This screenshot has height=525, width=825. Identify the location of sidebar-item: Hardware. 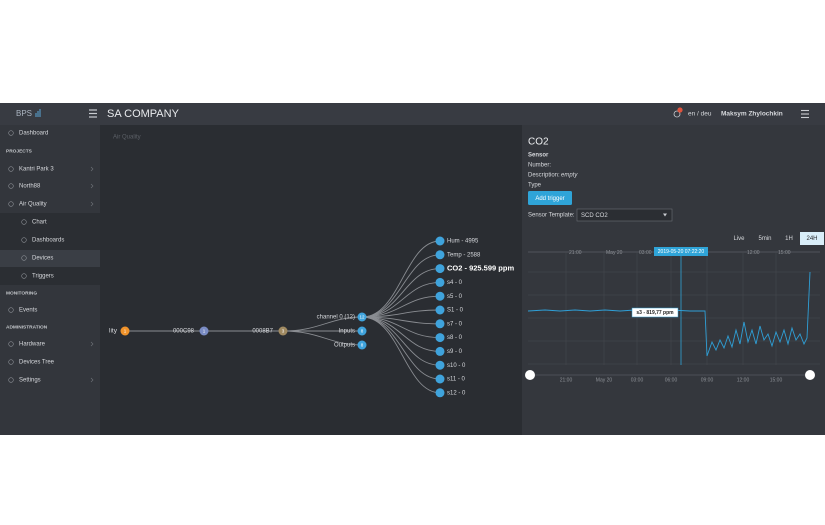
(32, 345).